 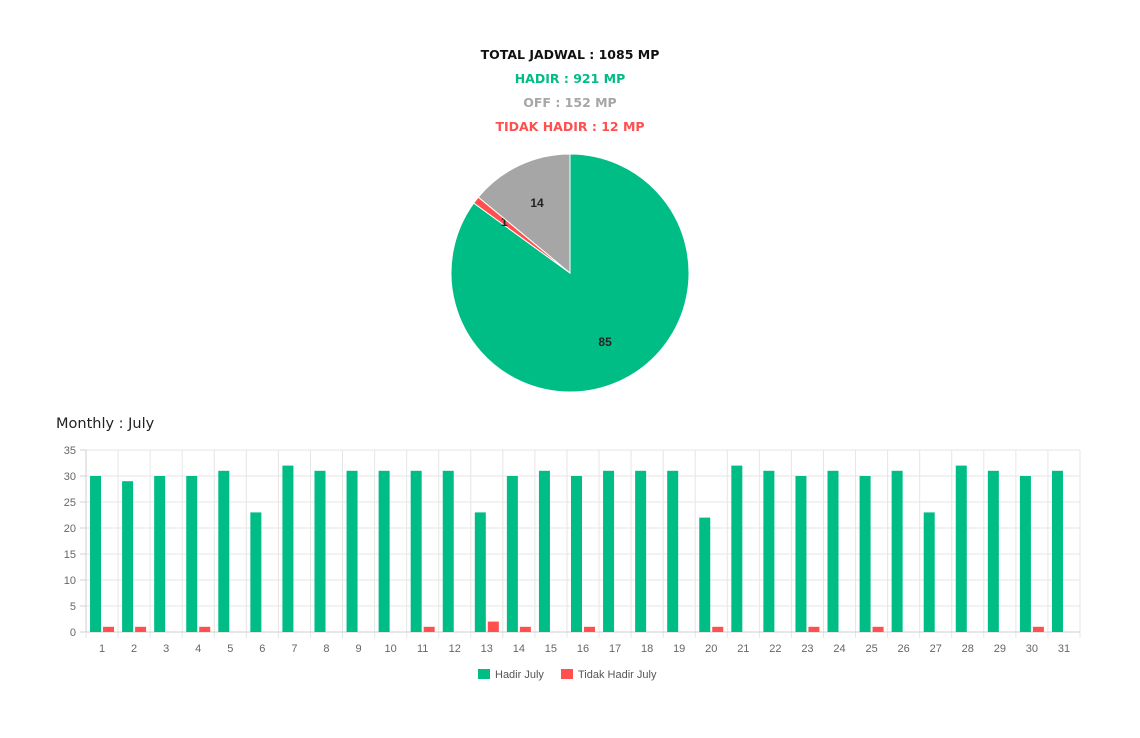 I want to click on pie-value-label: 14, so click(x=537, y=203).